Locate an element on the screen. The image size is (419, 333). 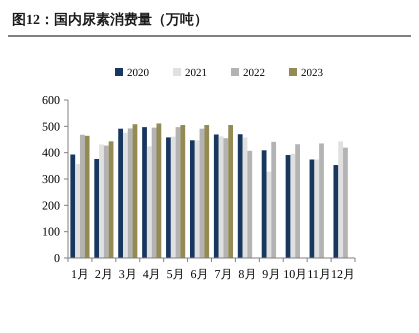
x-tick-label: 12月 is located at coordinates (343, 274).